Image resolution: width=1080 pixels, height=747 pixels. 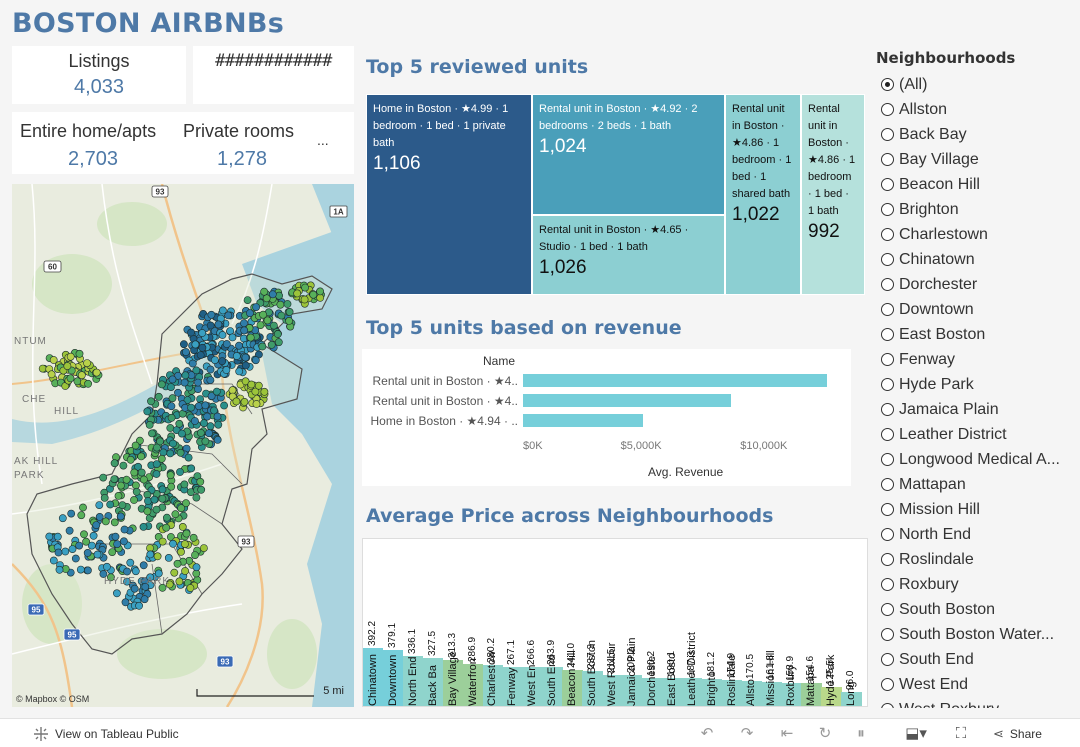 What do you see at coordinates (975, 584) in the screenshot?
I see `filter-option: Roxbury` at bounding box center [975, 584].